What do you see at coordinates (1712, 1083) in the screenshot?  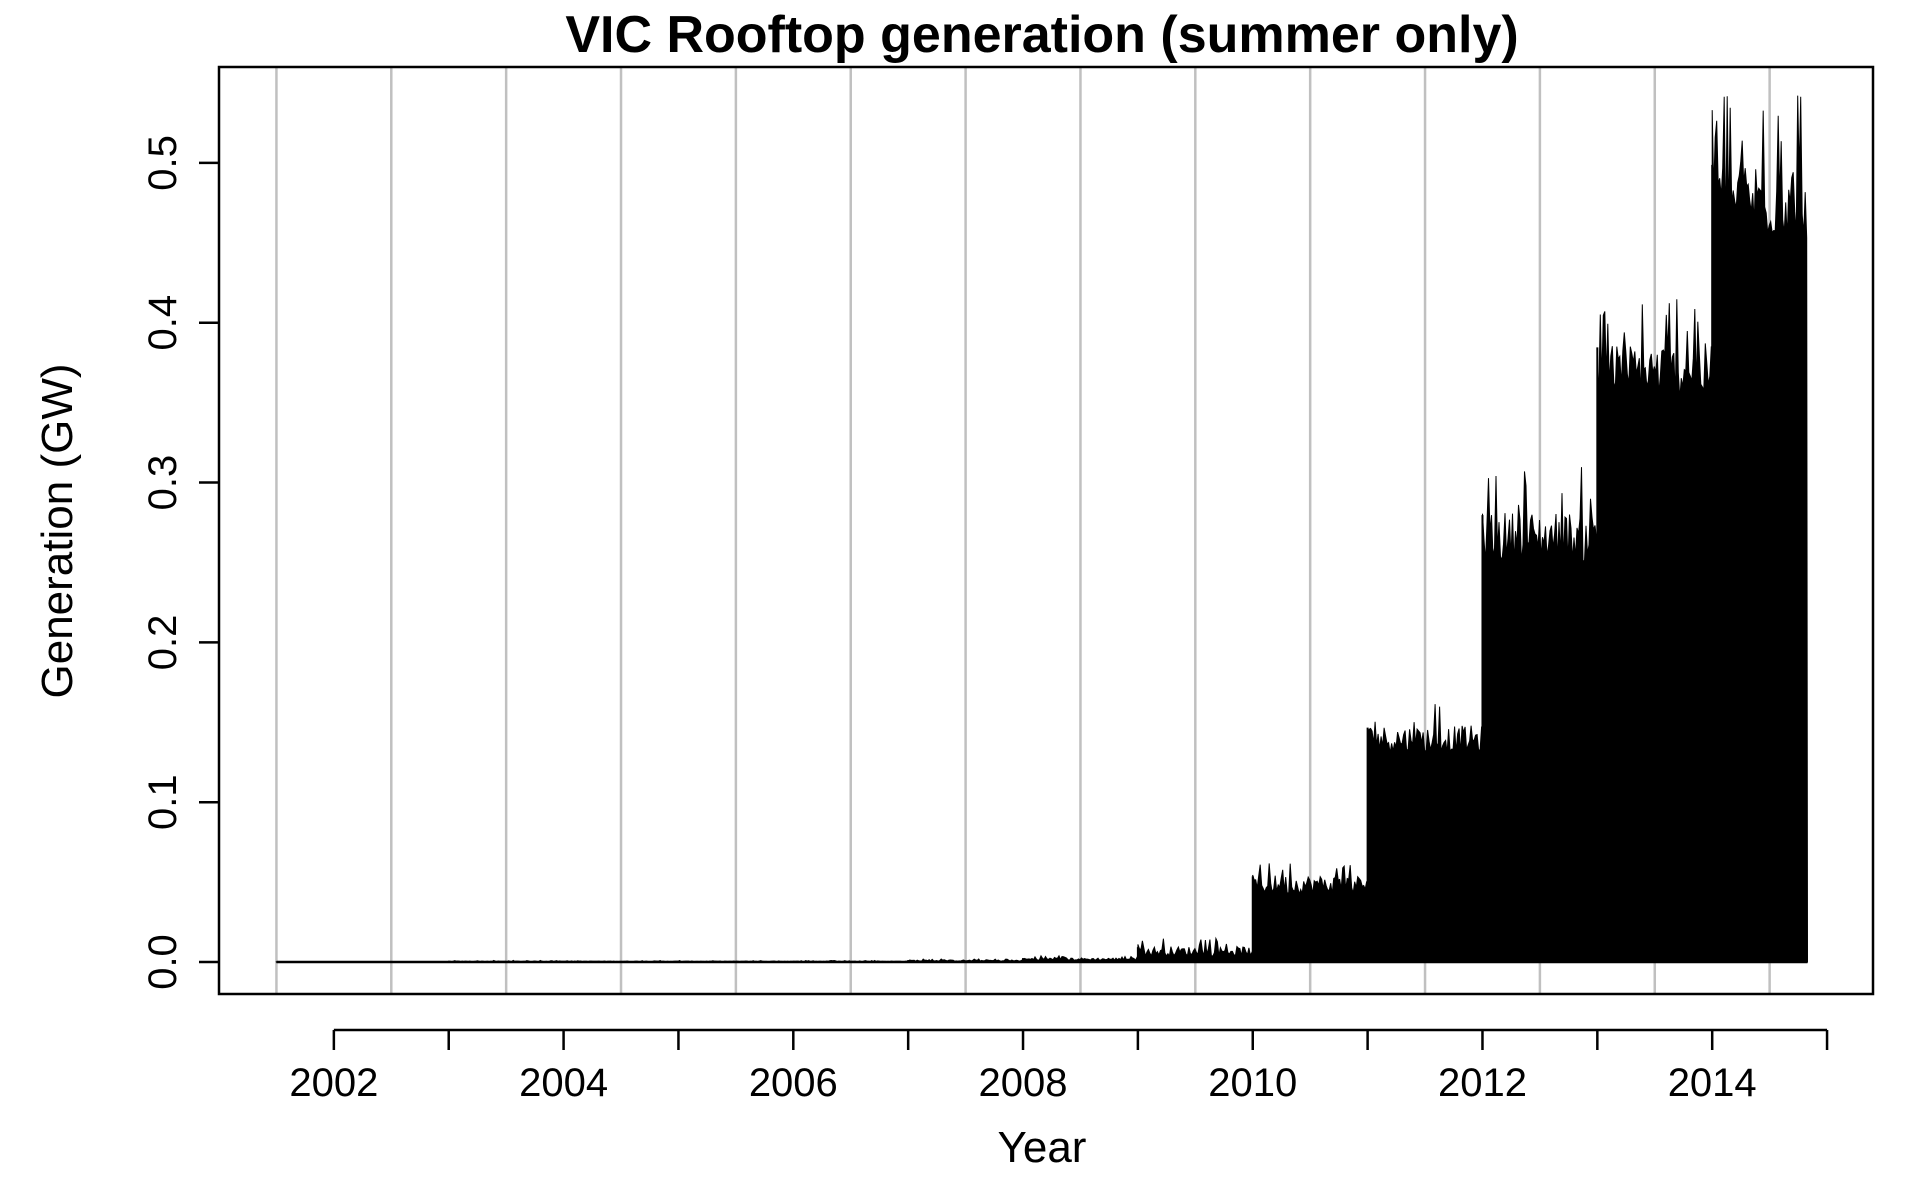 I see `x-tick-label: 2014` at bounding box center [1712, 1083].